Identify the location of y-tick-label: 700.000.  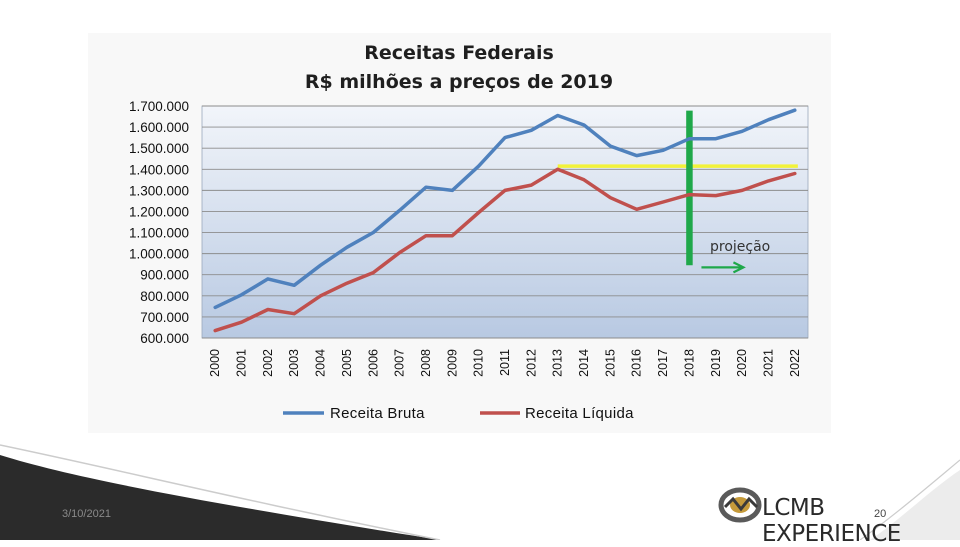
(164, 317).